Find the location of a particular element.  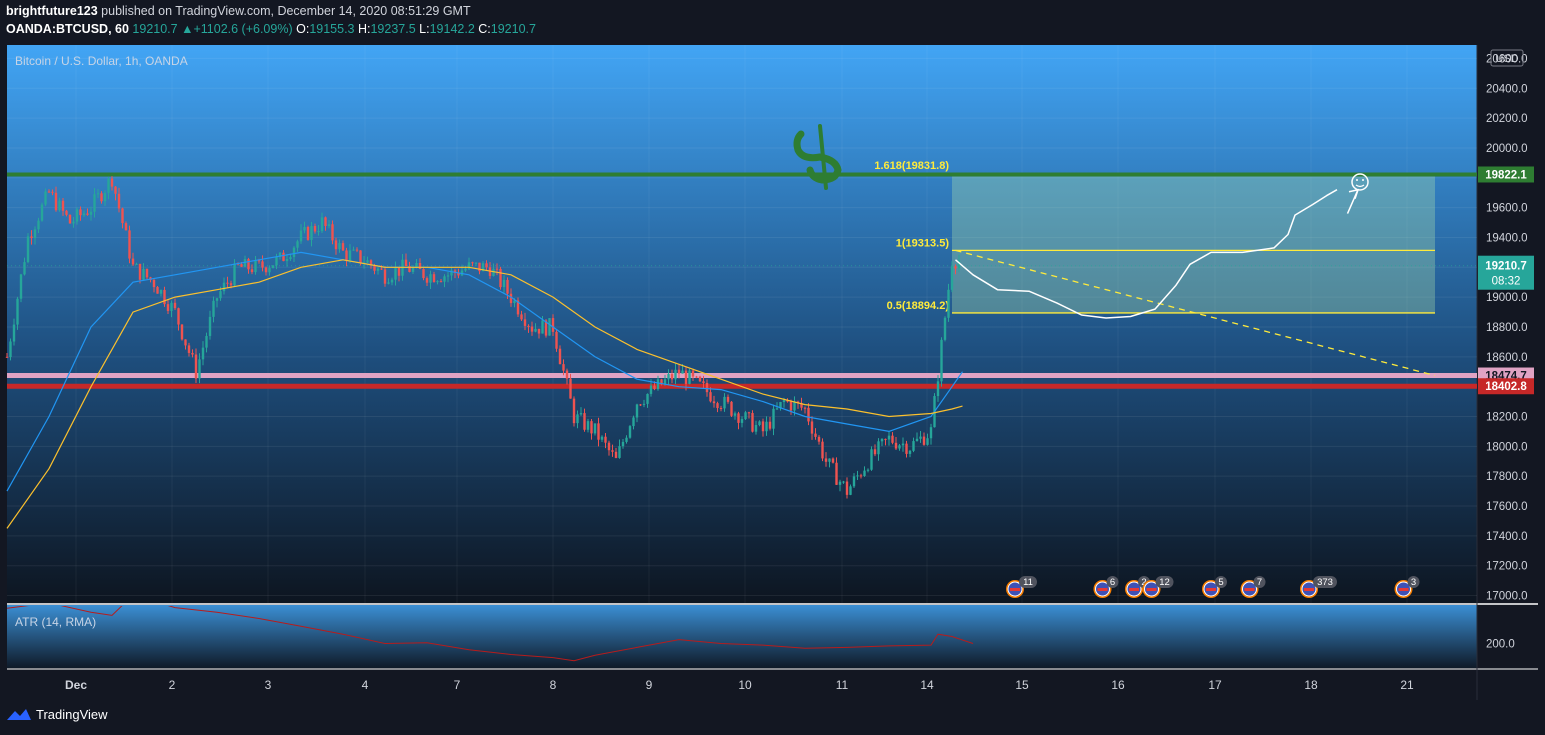

time-tick-label: 9 is located at coordinates (649, 685).